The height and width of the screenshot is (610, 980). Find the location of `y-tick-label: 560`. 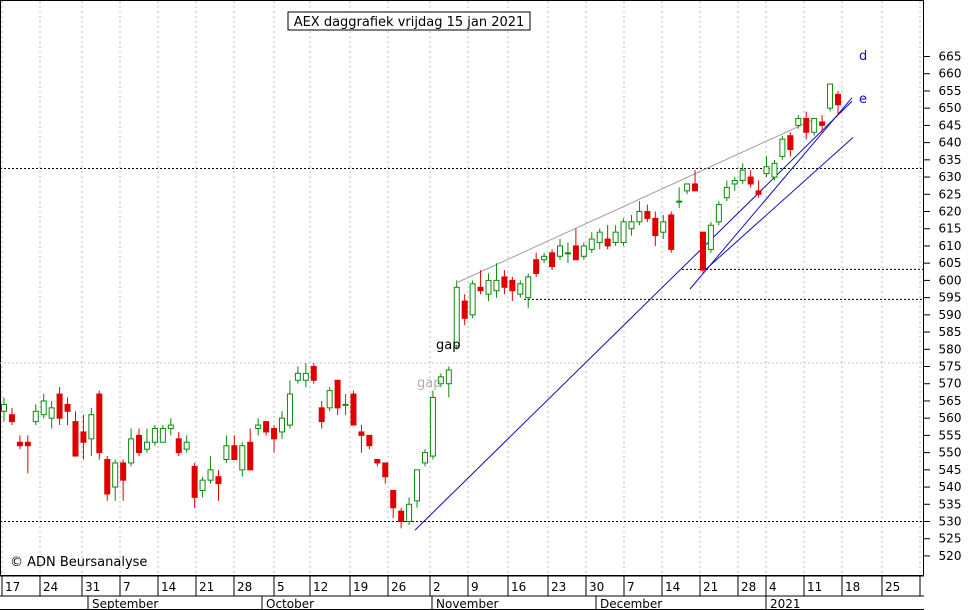

y-tick-label: 560 is located at coordinates (950, 418).